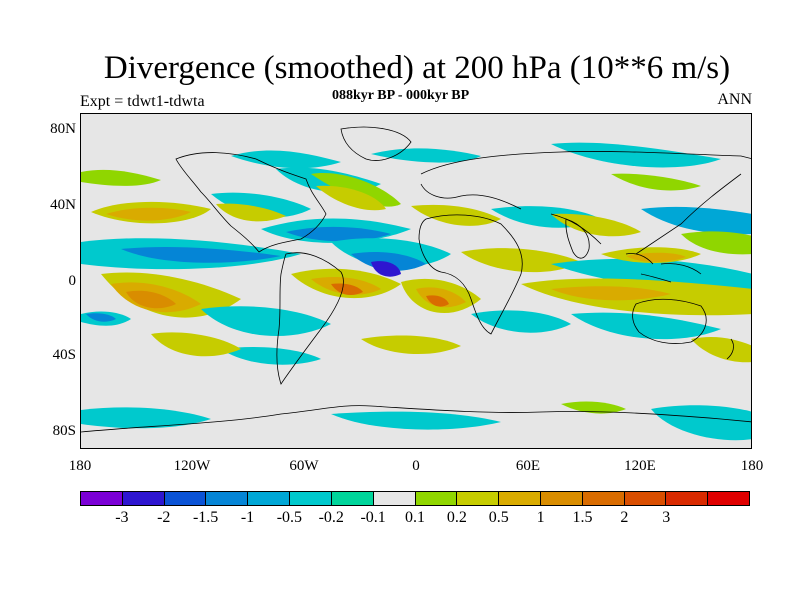  I want to click on y-tick-label: 80S, so click(64, 431).